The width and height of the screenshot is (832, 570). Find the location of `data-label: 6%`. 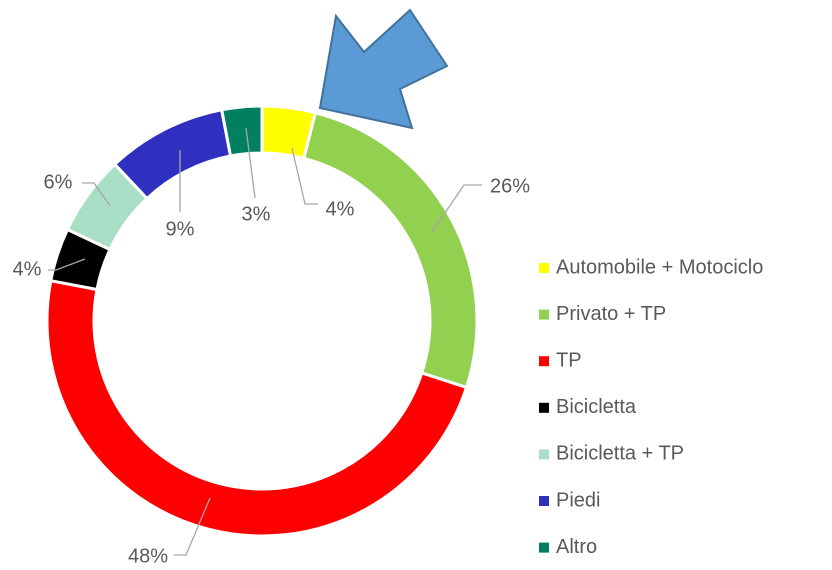

data-label: 6% is located at coordinates (58, 182).